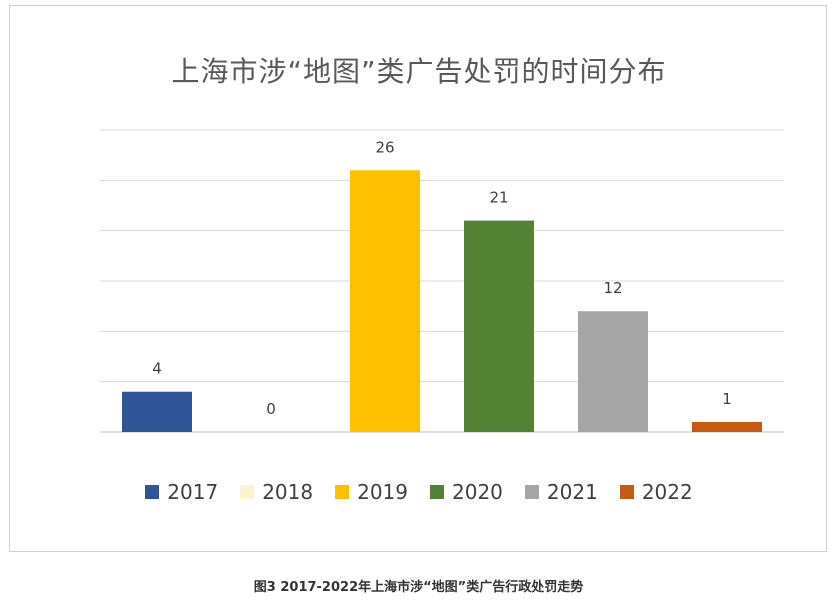  Describe the element at coordinates (288, 492) in the screenshot. I see `legend-label-2018: 2018` at that location.